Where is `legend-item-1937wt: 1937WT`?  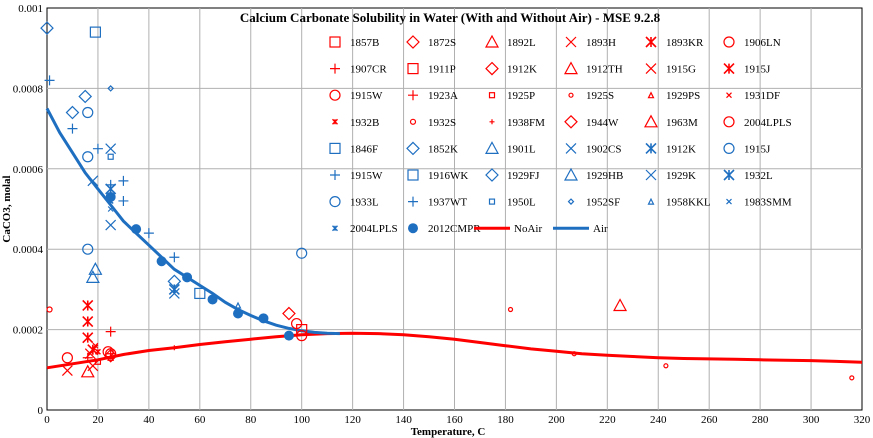 legend-item-1937wt: 1937WT is located at coordinates (437, 202).